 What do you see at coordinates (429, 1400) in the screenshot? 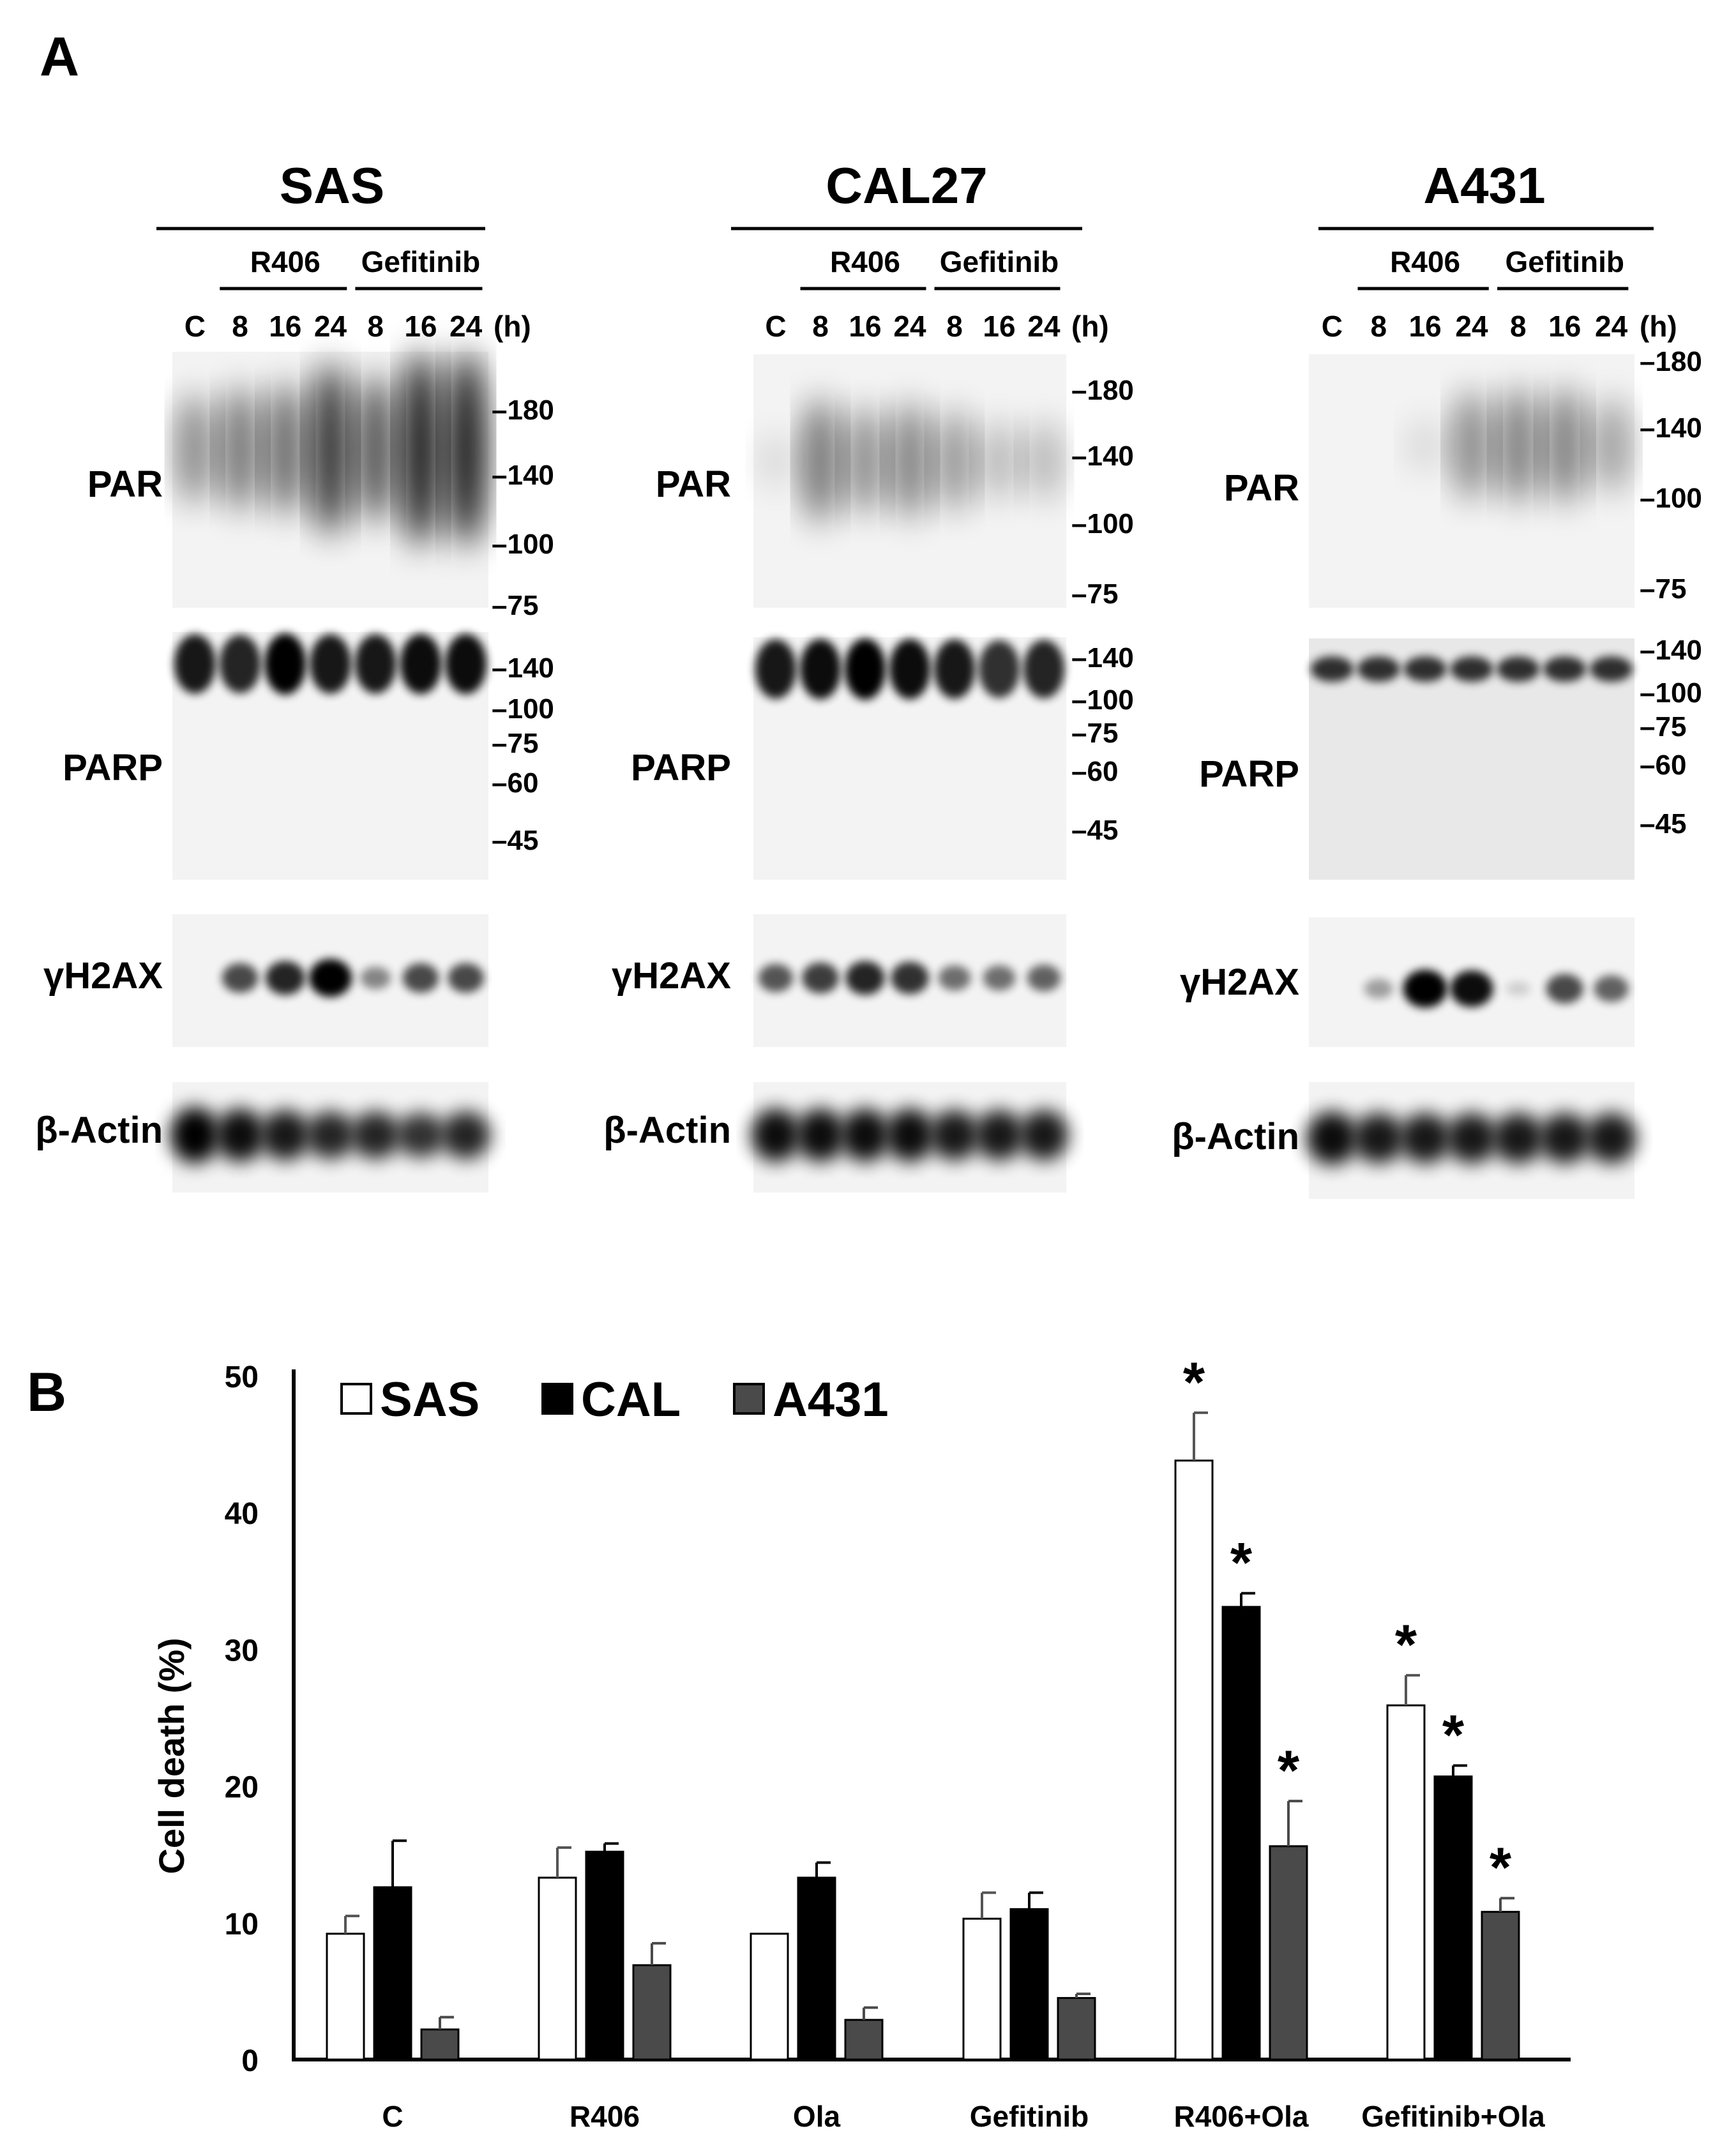
I see `legend-label-sas: SAS` at bounding box center [429, 1400].